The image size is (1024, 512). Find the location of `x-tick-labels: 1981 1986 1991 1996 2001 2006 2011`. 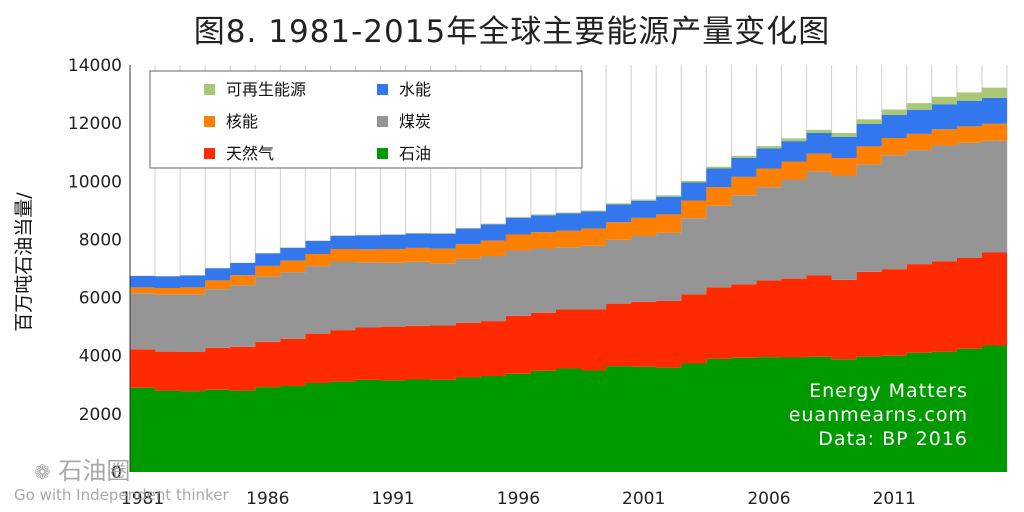

x-tick-labels: 1981 1986 1991 1996 2001 2006 2011 is located at coordinates (518, 499).